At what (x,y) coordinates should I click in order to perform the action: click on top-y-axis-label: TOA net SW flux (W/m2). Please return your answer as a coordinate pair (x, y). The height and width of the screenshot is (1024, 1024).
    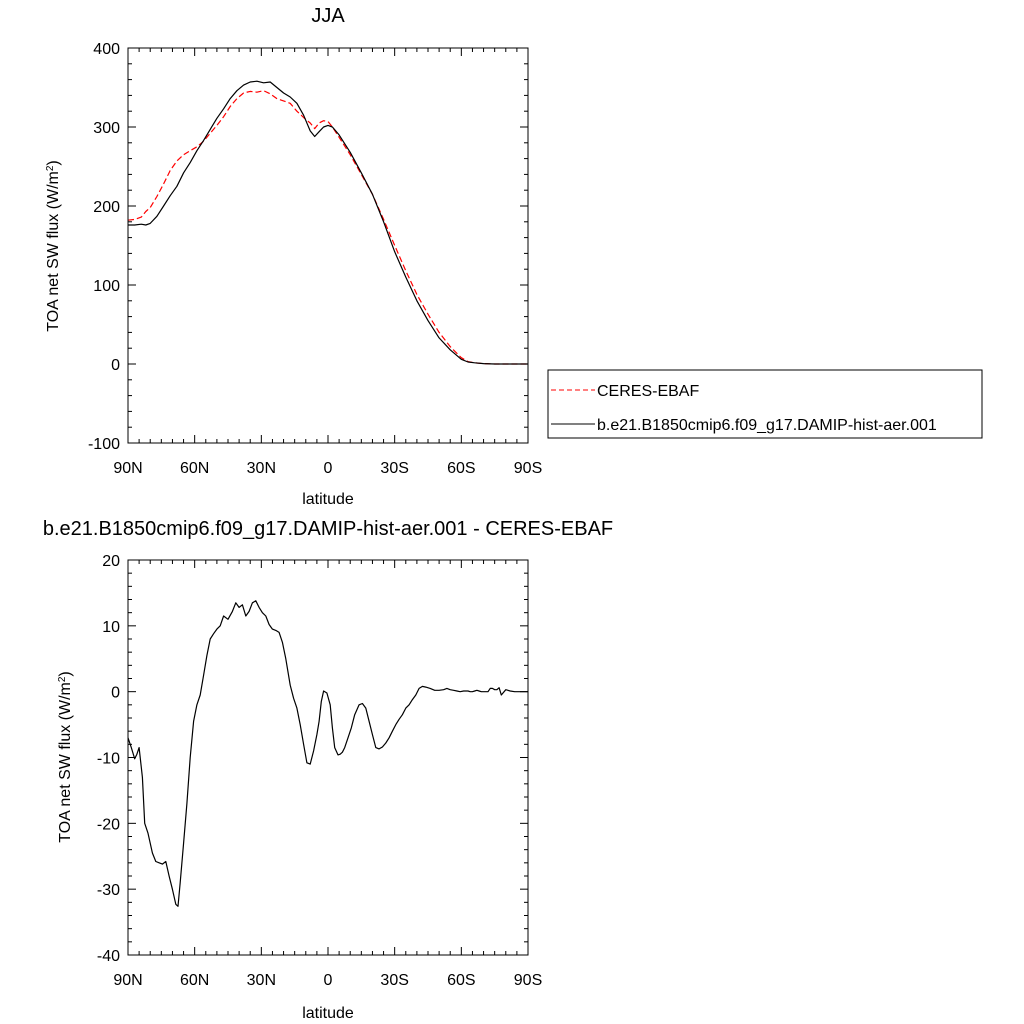
    Looking at the image, I should click on (54, 246).